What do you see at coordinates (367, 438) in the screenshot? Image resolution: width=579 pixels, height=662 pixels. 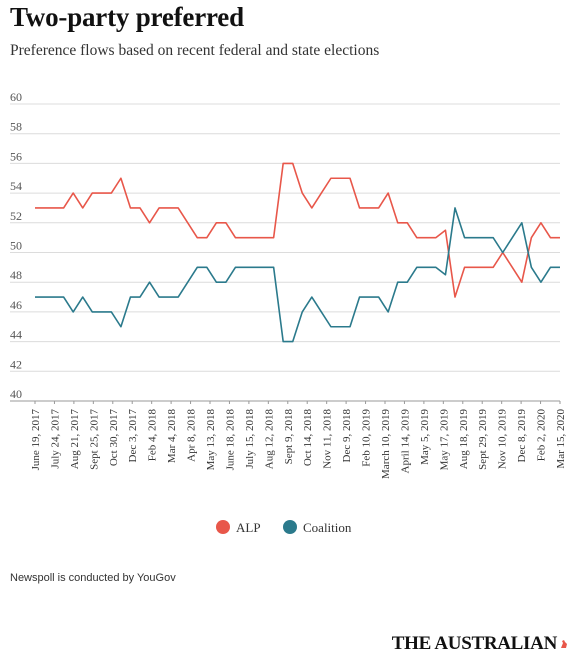 I see `x-tick-label: Feb 10, 2019` at bounding box center [367, 438].